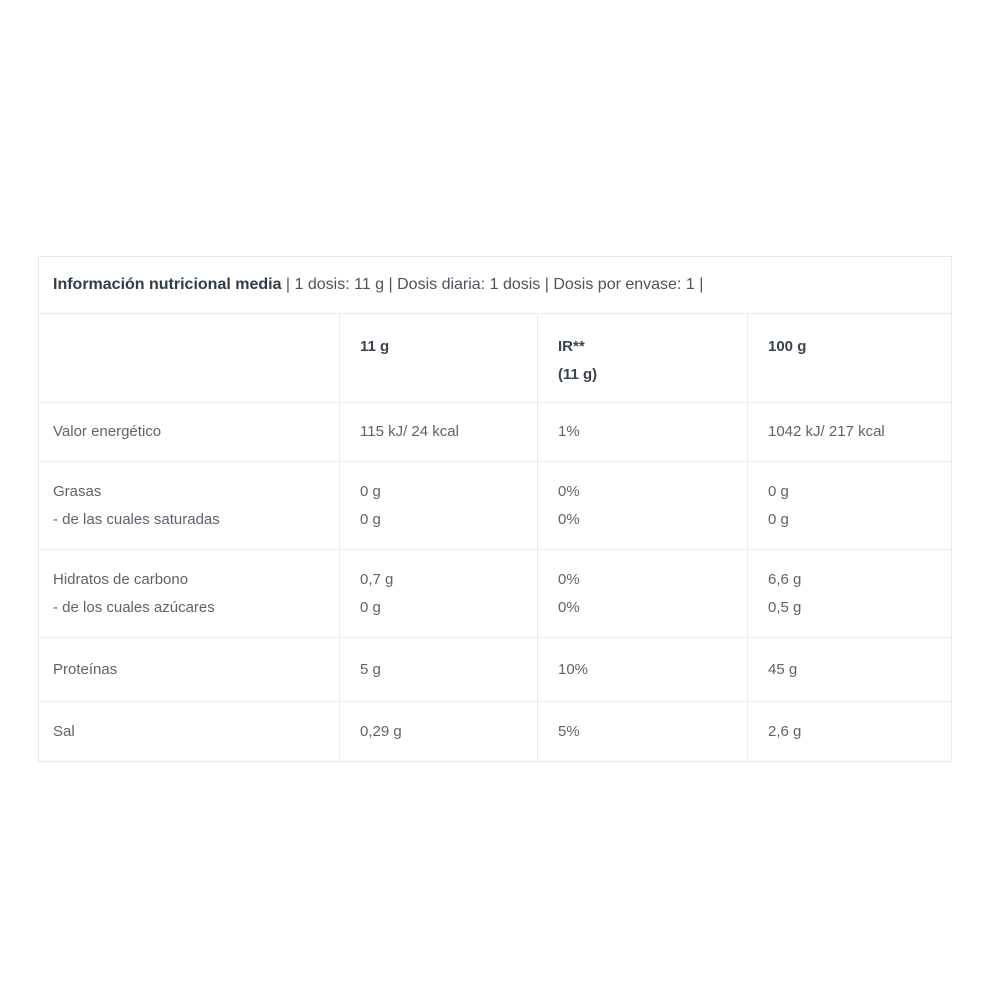 The image size is (1000, 1000). Describe the element at coordinates (642, 669) in the screenshot. I see `cell-ir-value: 10%` at that location.